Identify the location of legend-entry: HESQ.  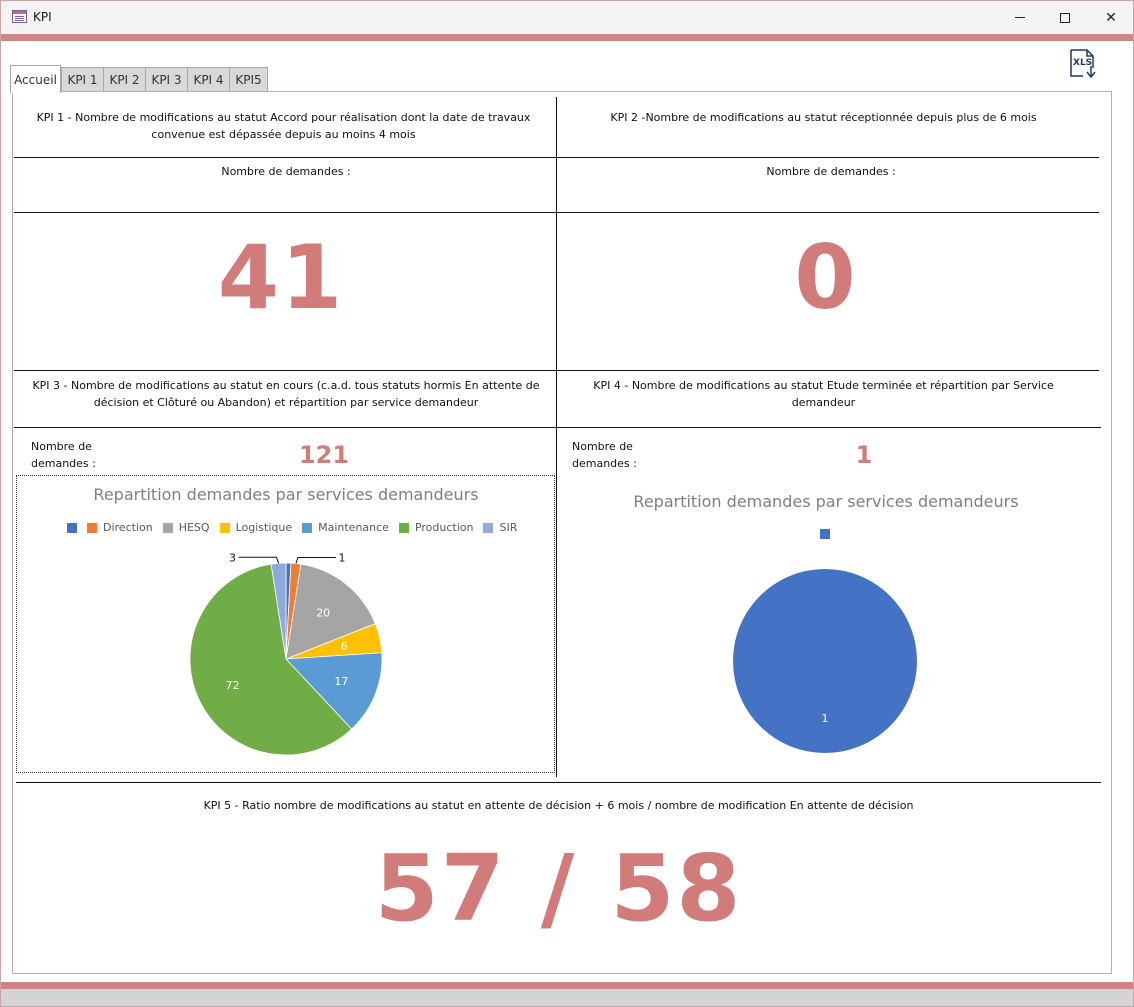
(186, 527).